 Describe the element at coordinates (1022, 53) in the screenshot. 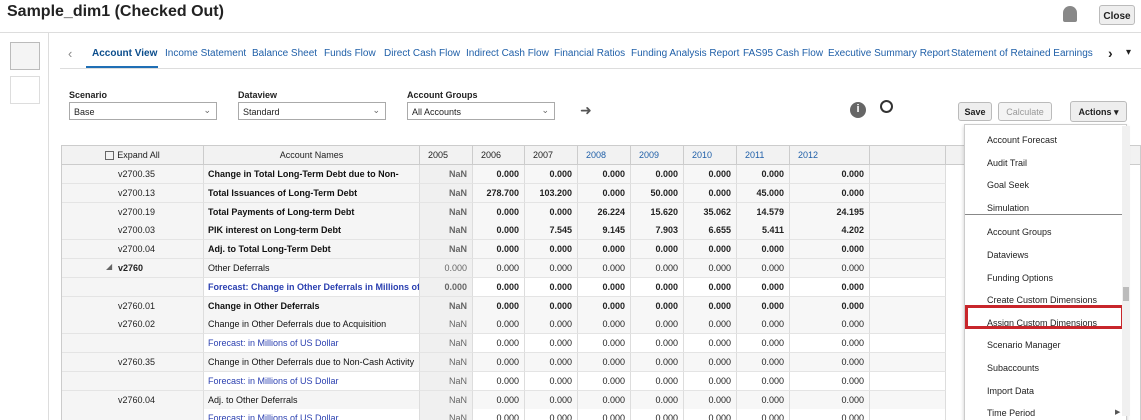

I see `tab: Statement of Retained Earnings` at that location.